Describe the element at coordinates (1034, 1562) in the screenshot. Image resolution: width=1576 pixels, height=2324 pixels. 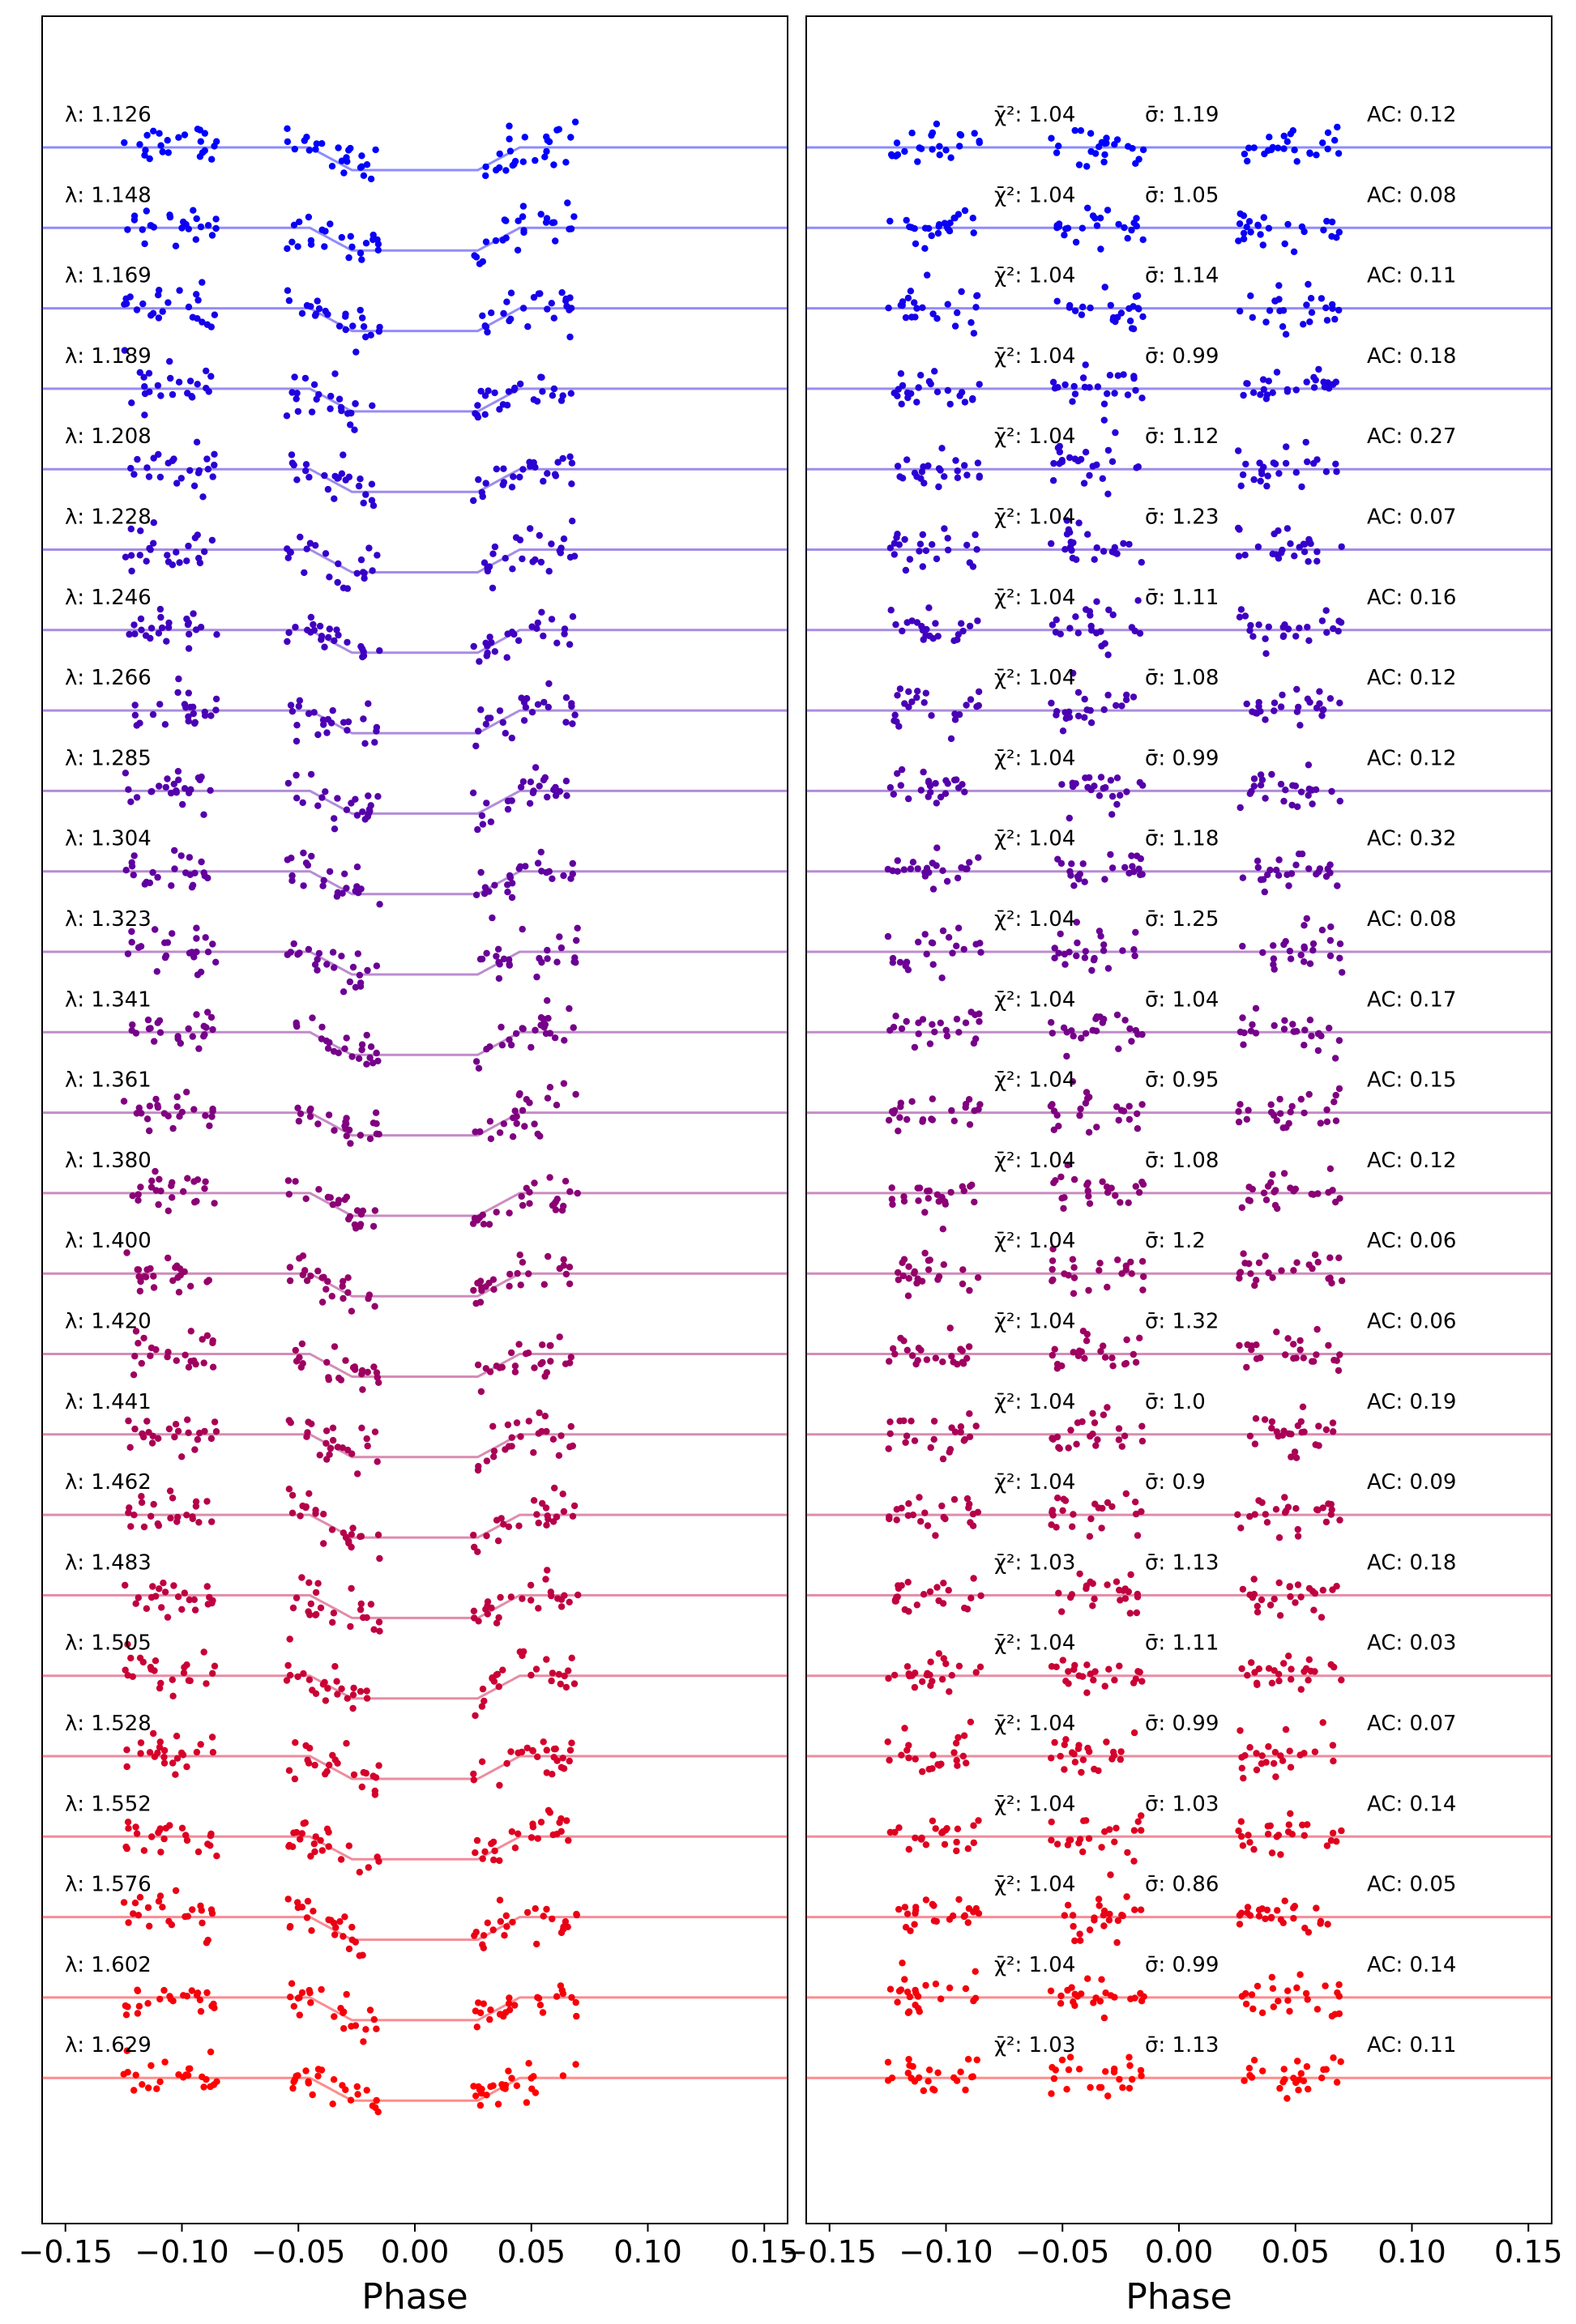
I see `chi2-label: χ̄²: 1.03` at that location.